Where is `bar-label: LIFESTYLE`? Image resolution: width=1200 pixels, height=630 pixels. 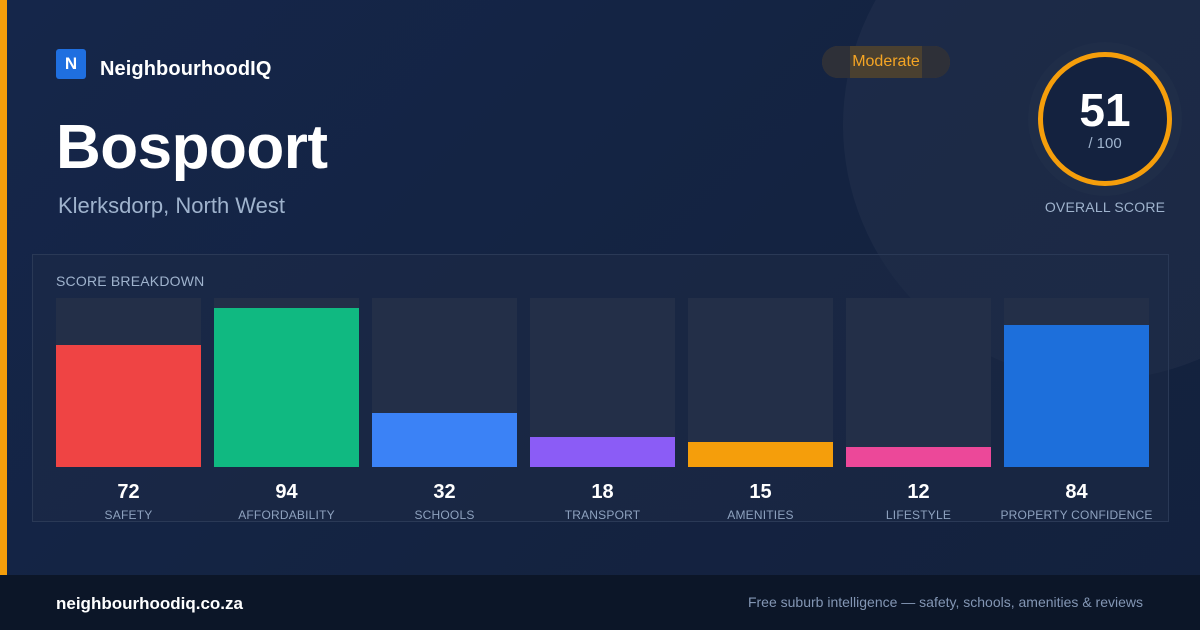
bar-label: LIFESTYLE is located at coordinates (918, 515).